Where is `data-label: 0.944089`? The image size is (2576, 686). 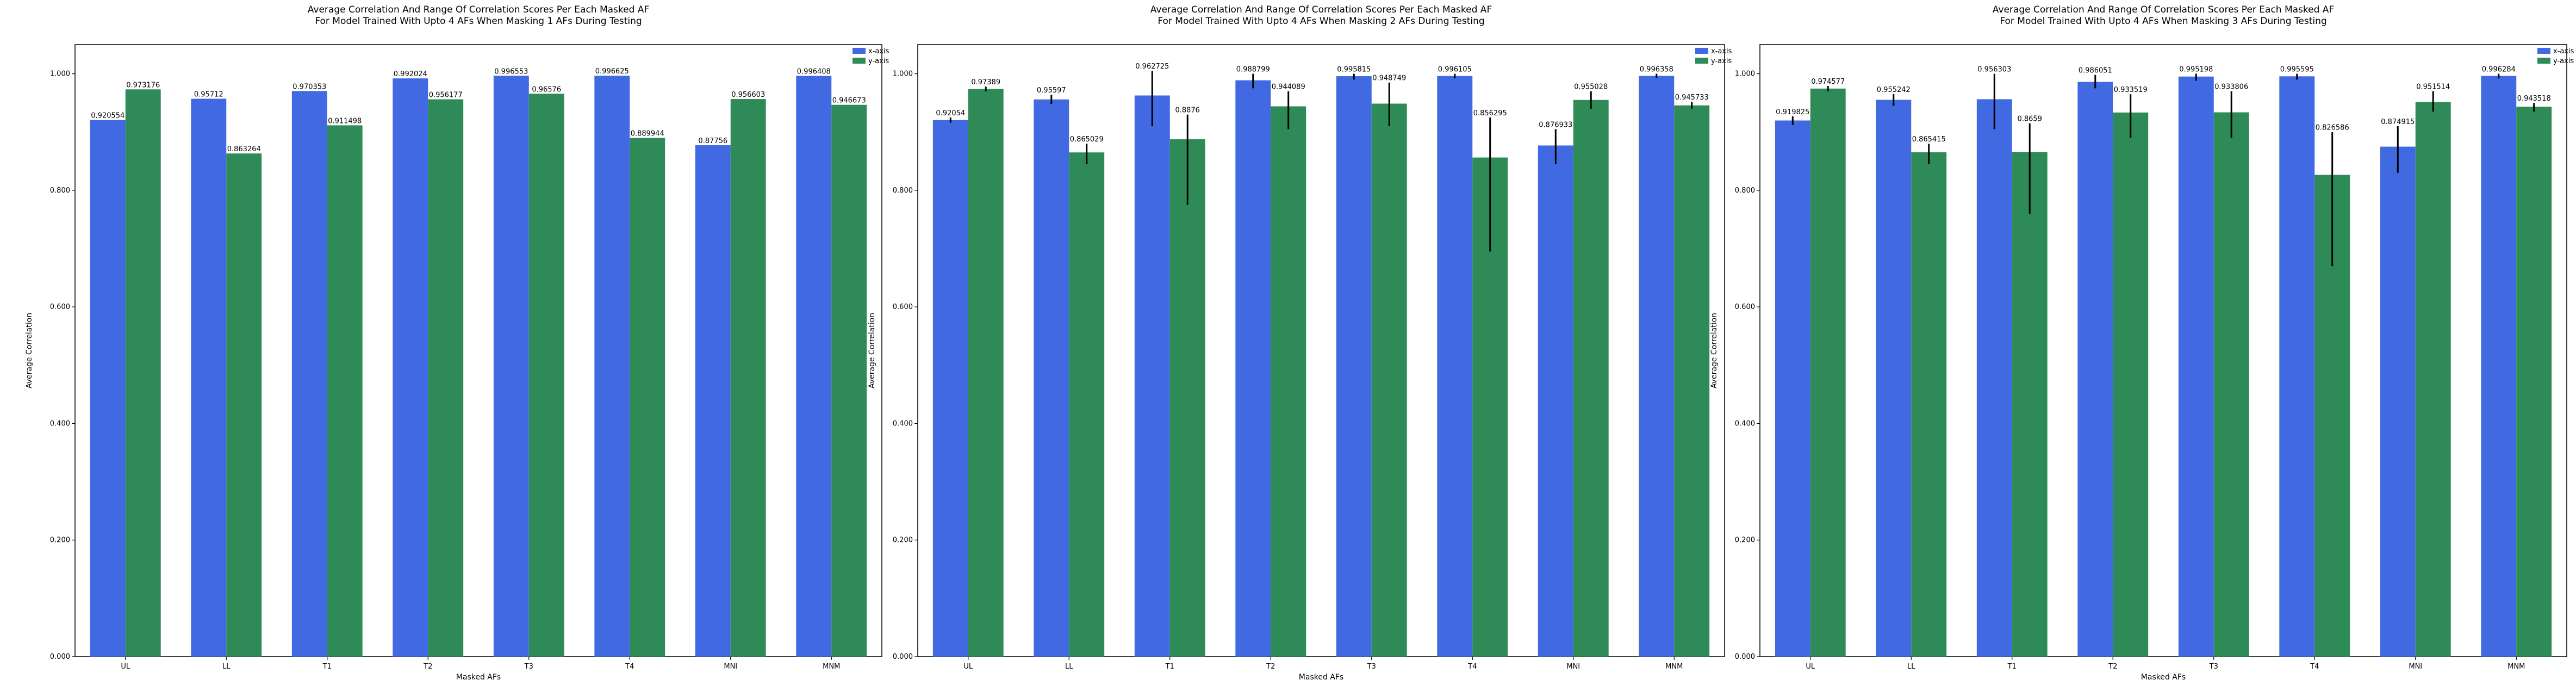
data-label: 0.944089 is located at coordinates (1288, 87).